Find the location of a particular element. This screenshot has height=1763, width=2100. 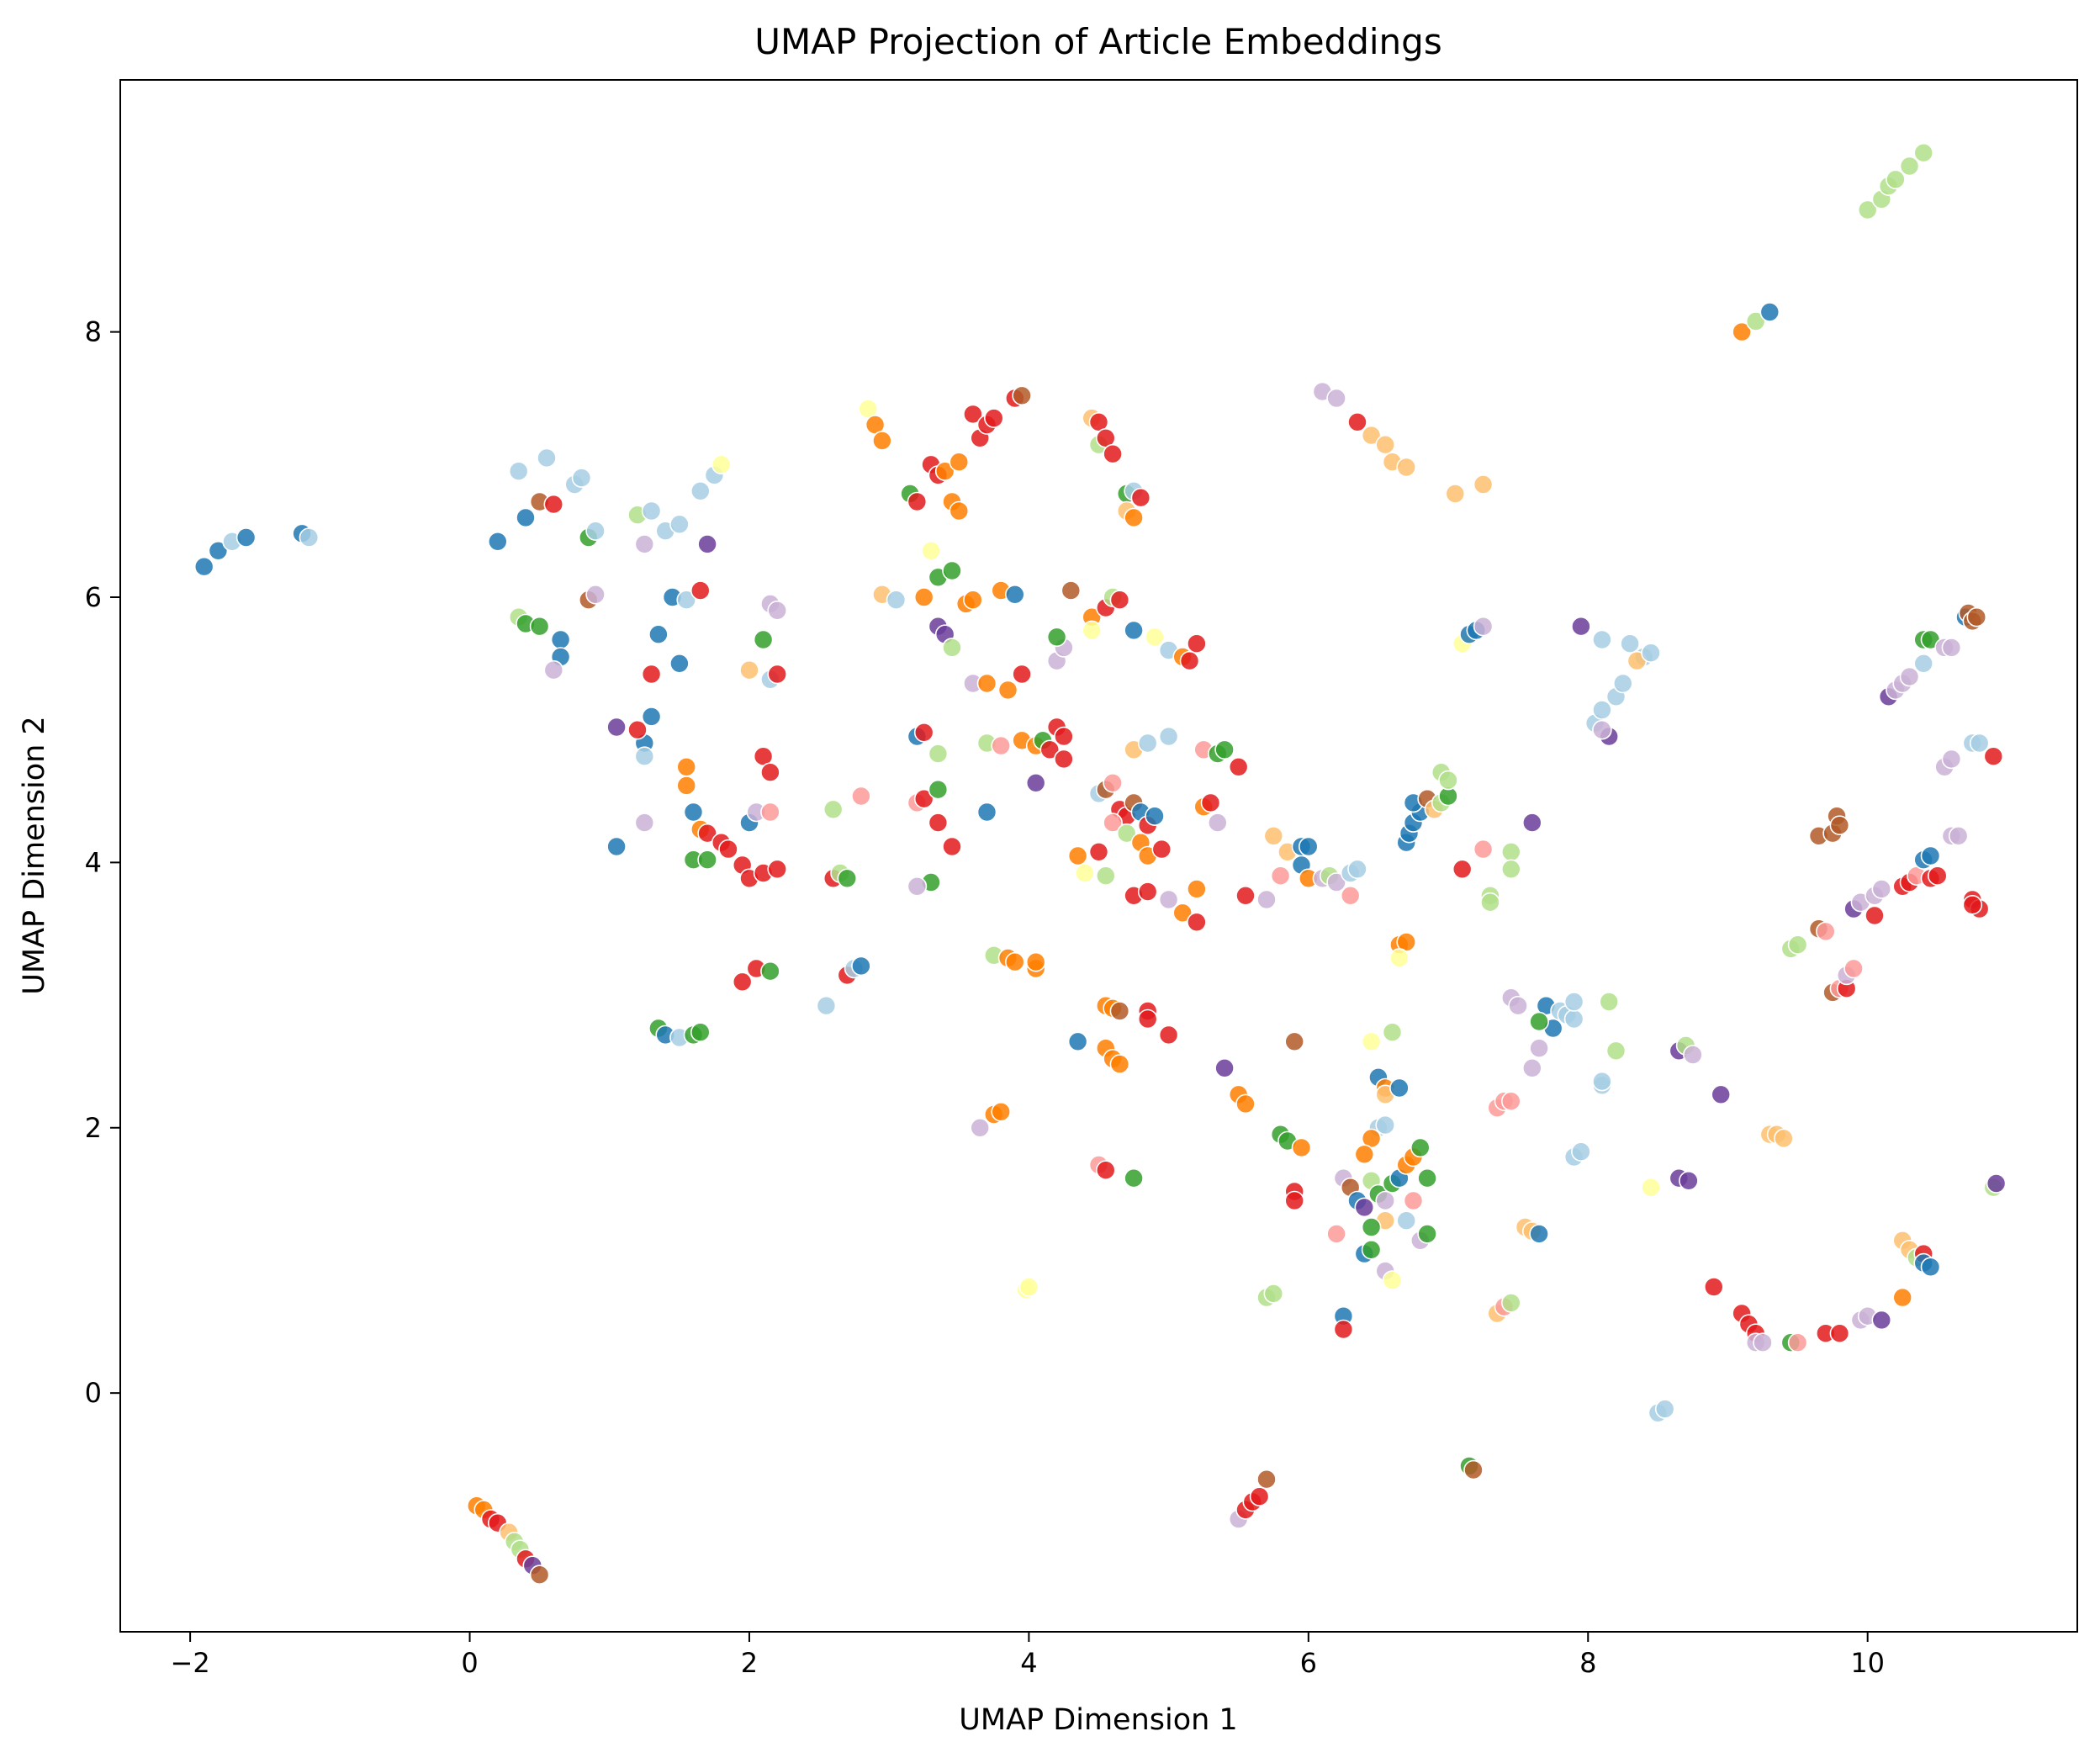

x-axis-label: UMAP Dimension 1 is located at coordinates (1098, 1720).